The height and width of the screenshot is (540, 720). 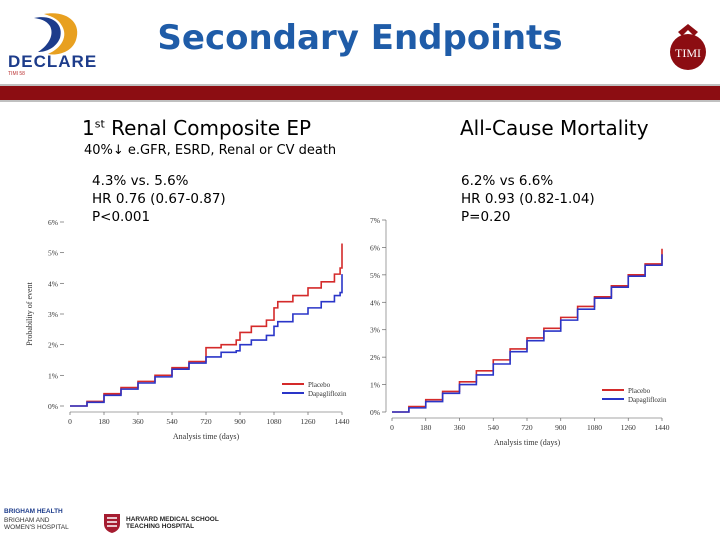 What do you see at coordinates (36, 527) in the screenshot?
I see `brigham-line3: WOMEN'S HOSPITAL` at bounding box center [36, 527].